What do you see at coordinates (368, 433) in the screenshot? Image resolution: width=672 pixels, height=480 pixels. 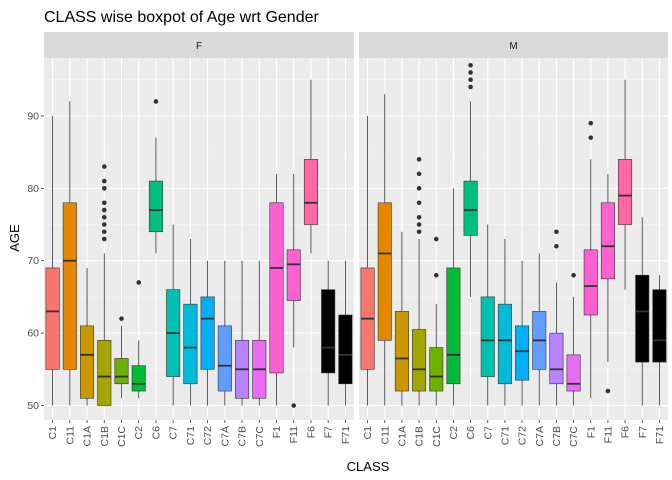 I see `x-tick-label: C1` at bounding box center [368, 433].